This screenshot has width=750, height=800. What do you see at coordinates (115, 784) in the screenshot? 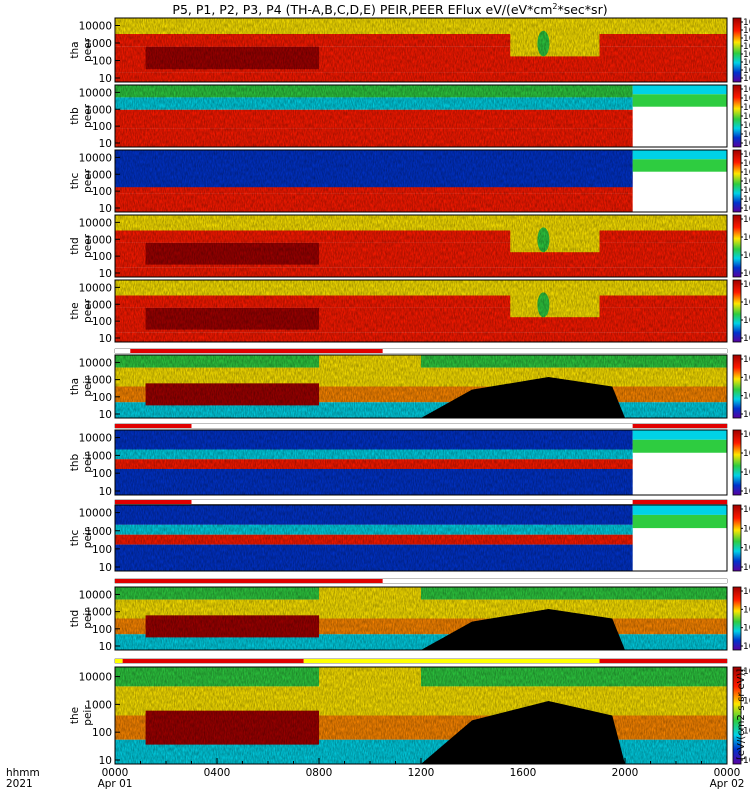
I see `x-date-label: Apr 01` at bounding box center [115, 784].